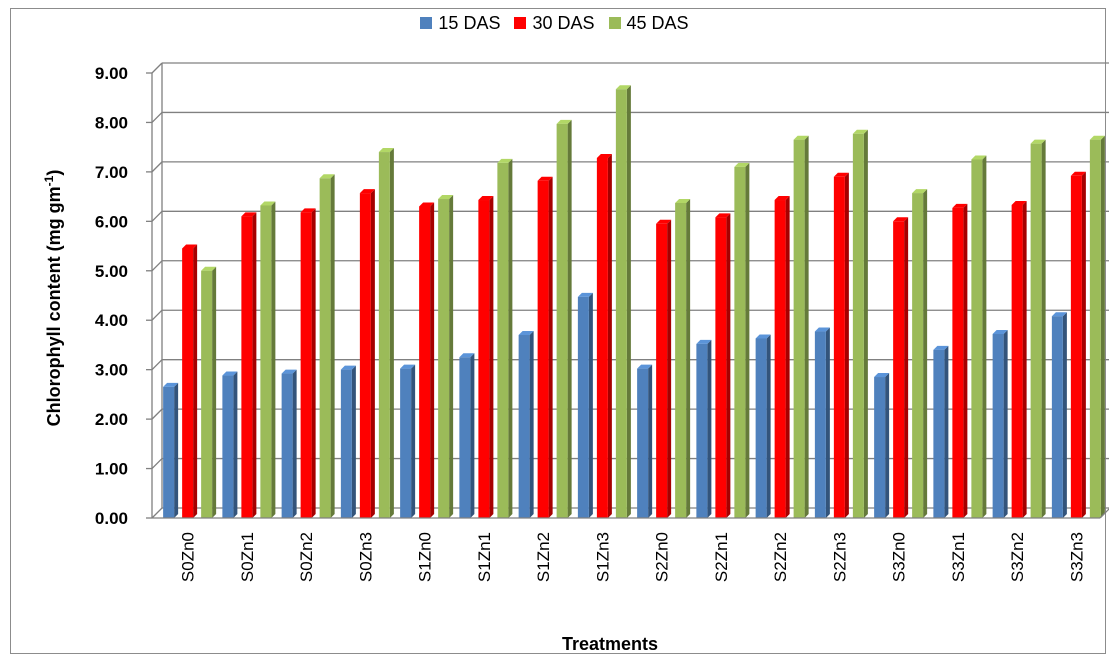 The height and width of the screenshot is (657, 1109). Describe the element at coordinates (621, 303) in the screenshot. I see `bar-S1Zn3-45-DAS` at that location.